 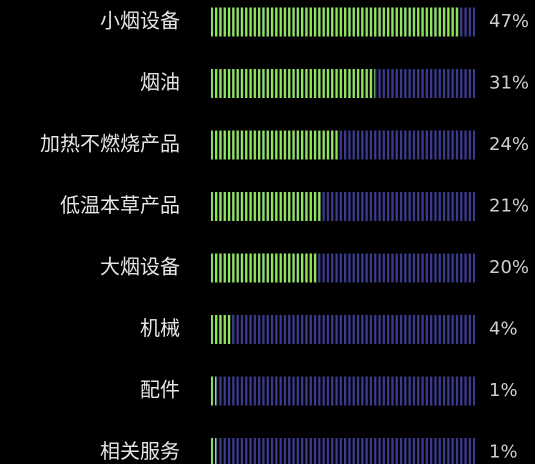 I want to click on value-label: 21%, so click(x=509, y=206).